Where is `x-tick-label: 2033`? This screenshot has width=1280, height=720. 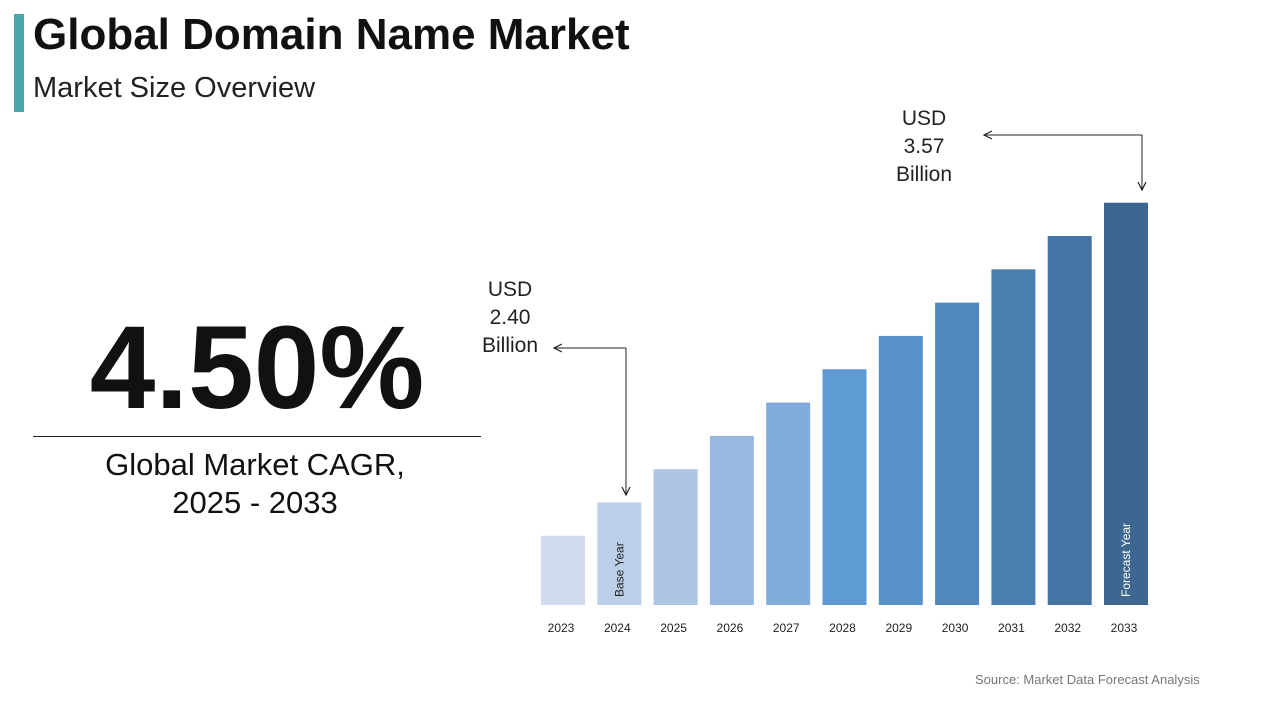
x-tick-label: 2033 is located at coordinates (1124, 628).